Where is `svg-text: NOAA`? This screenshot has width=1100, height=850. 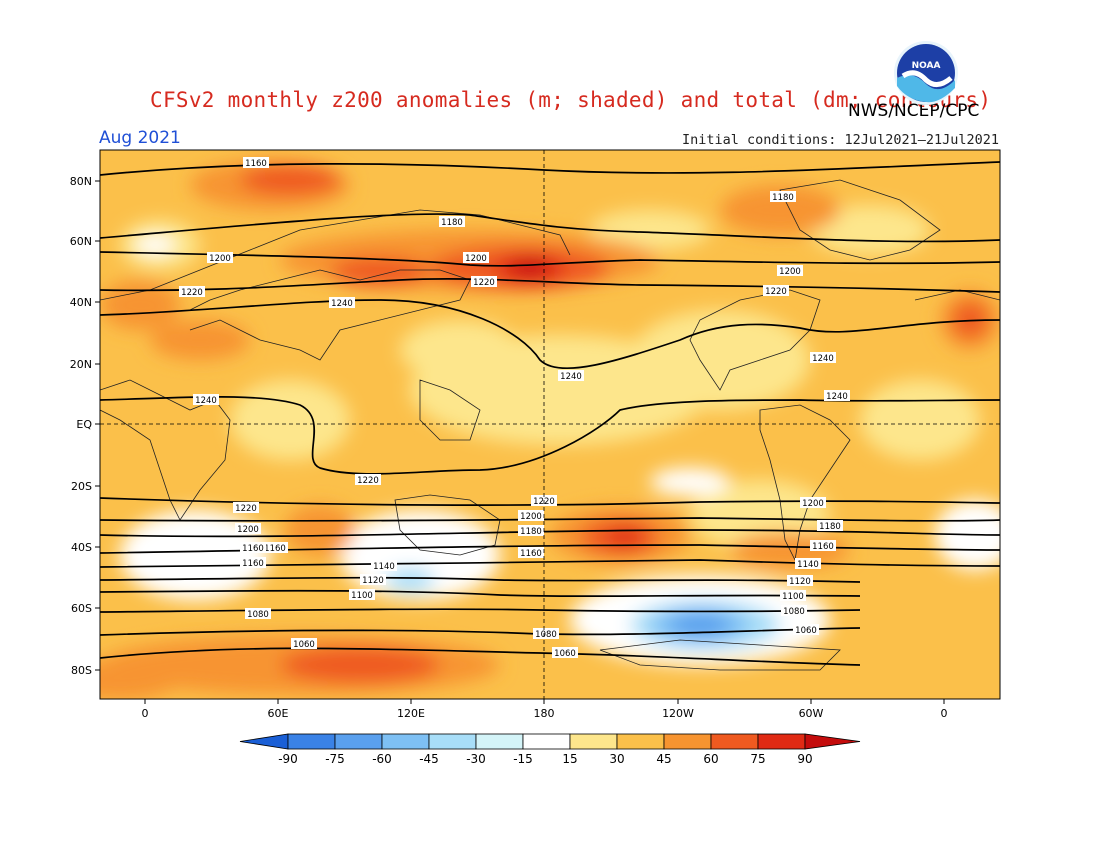
svg-text: NOAA is located at coordinates (926, 66).